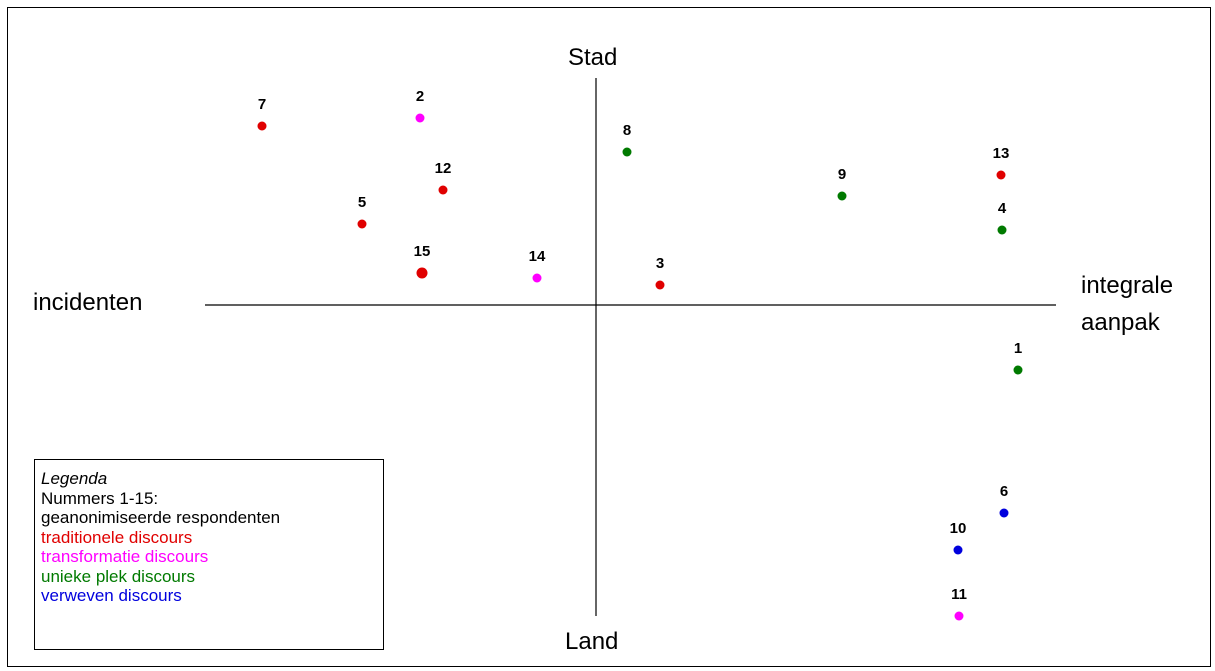 Image resolution: width=1215 pixels, height=671 pixels. I want to click on point-label-6: 6, so click(1004, 491).